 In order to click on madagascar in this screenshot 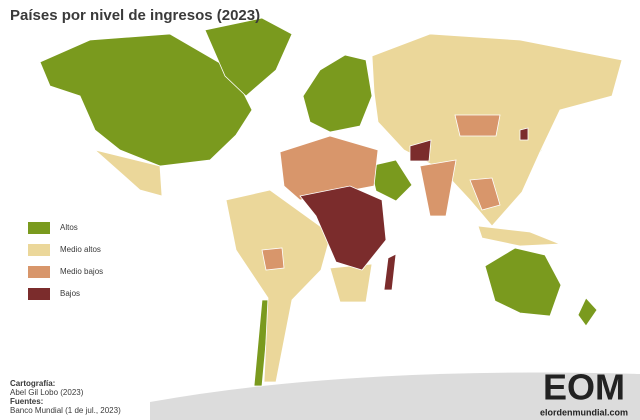, I will do `click(390, 272)`.